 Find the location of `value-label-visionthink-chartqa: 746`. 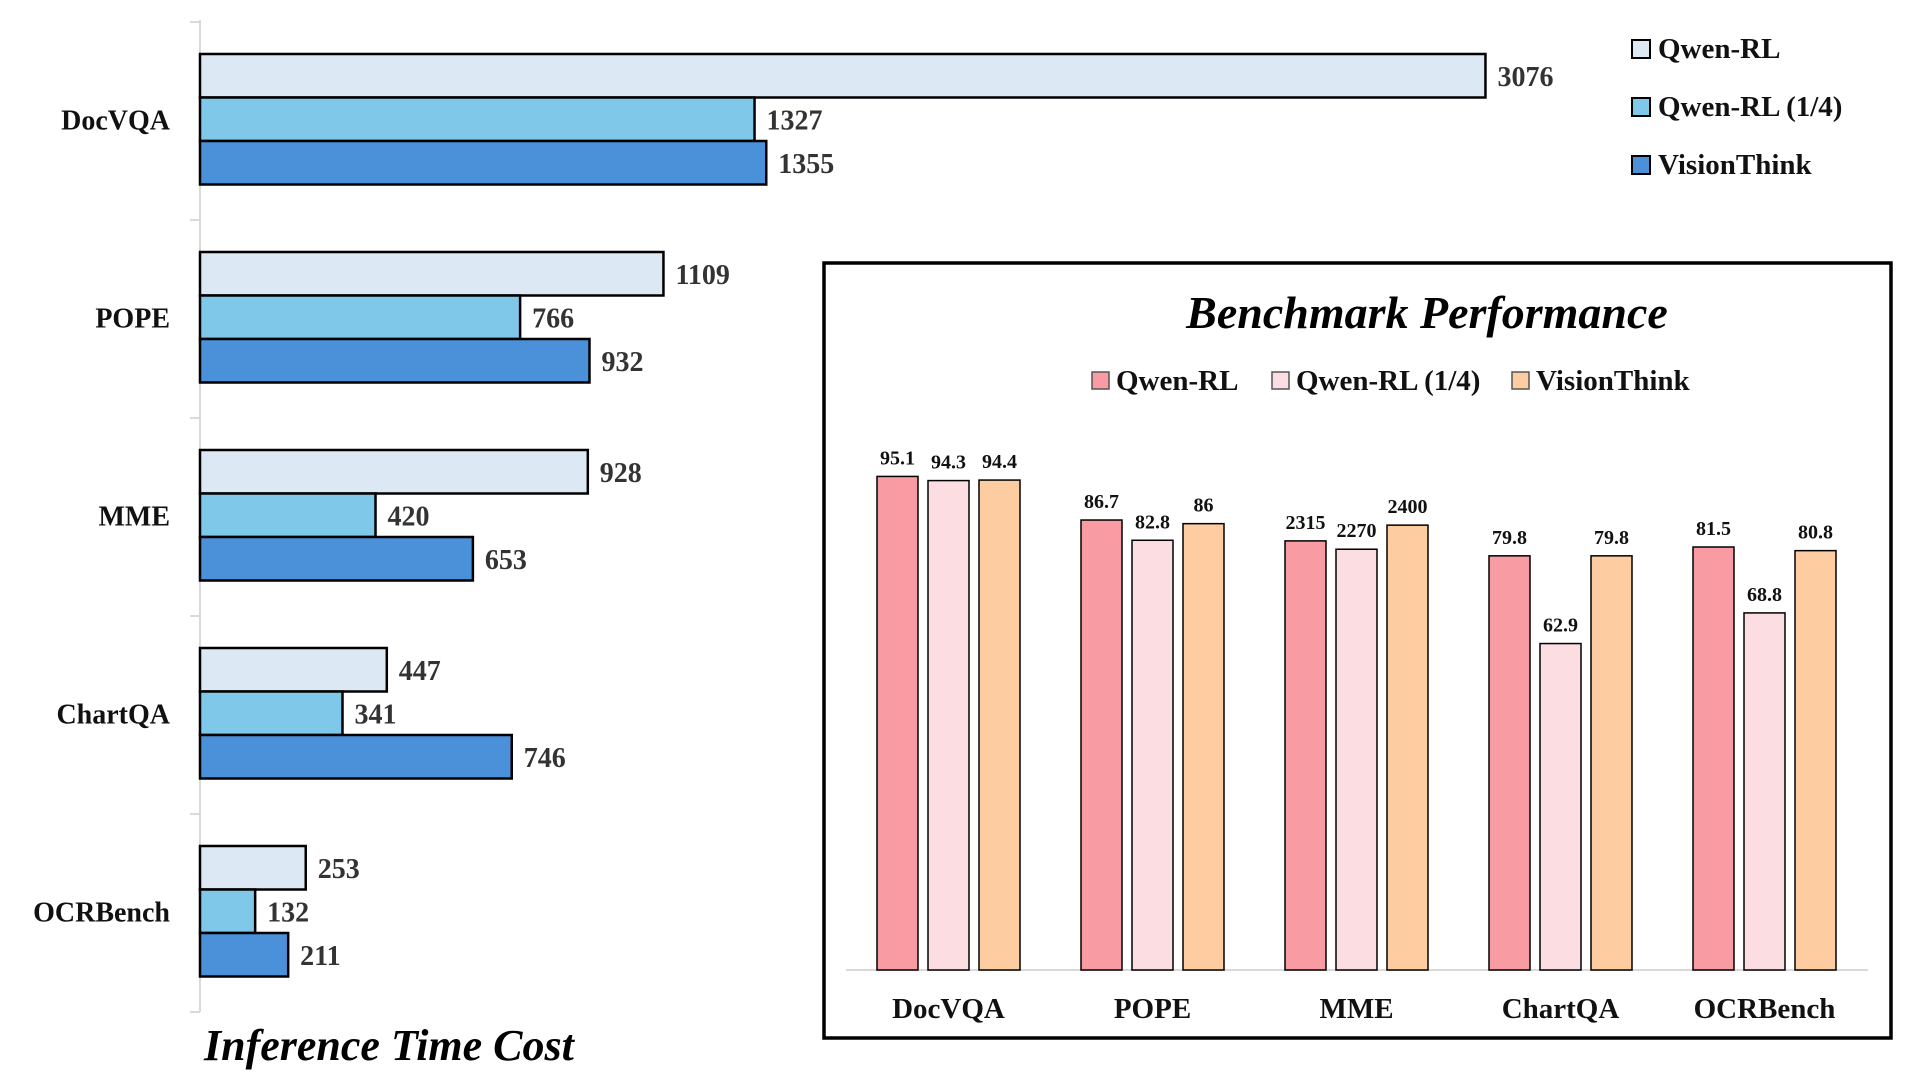

value-label-visionthink-chartqa: 746 is located at coordinates (545, 758).